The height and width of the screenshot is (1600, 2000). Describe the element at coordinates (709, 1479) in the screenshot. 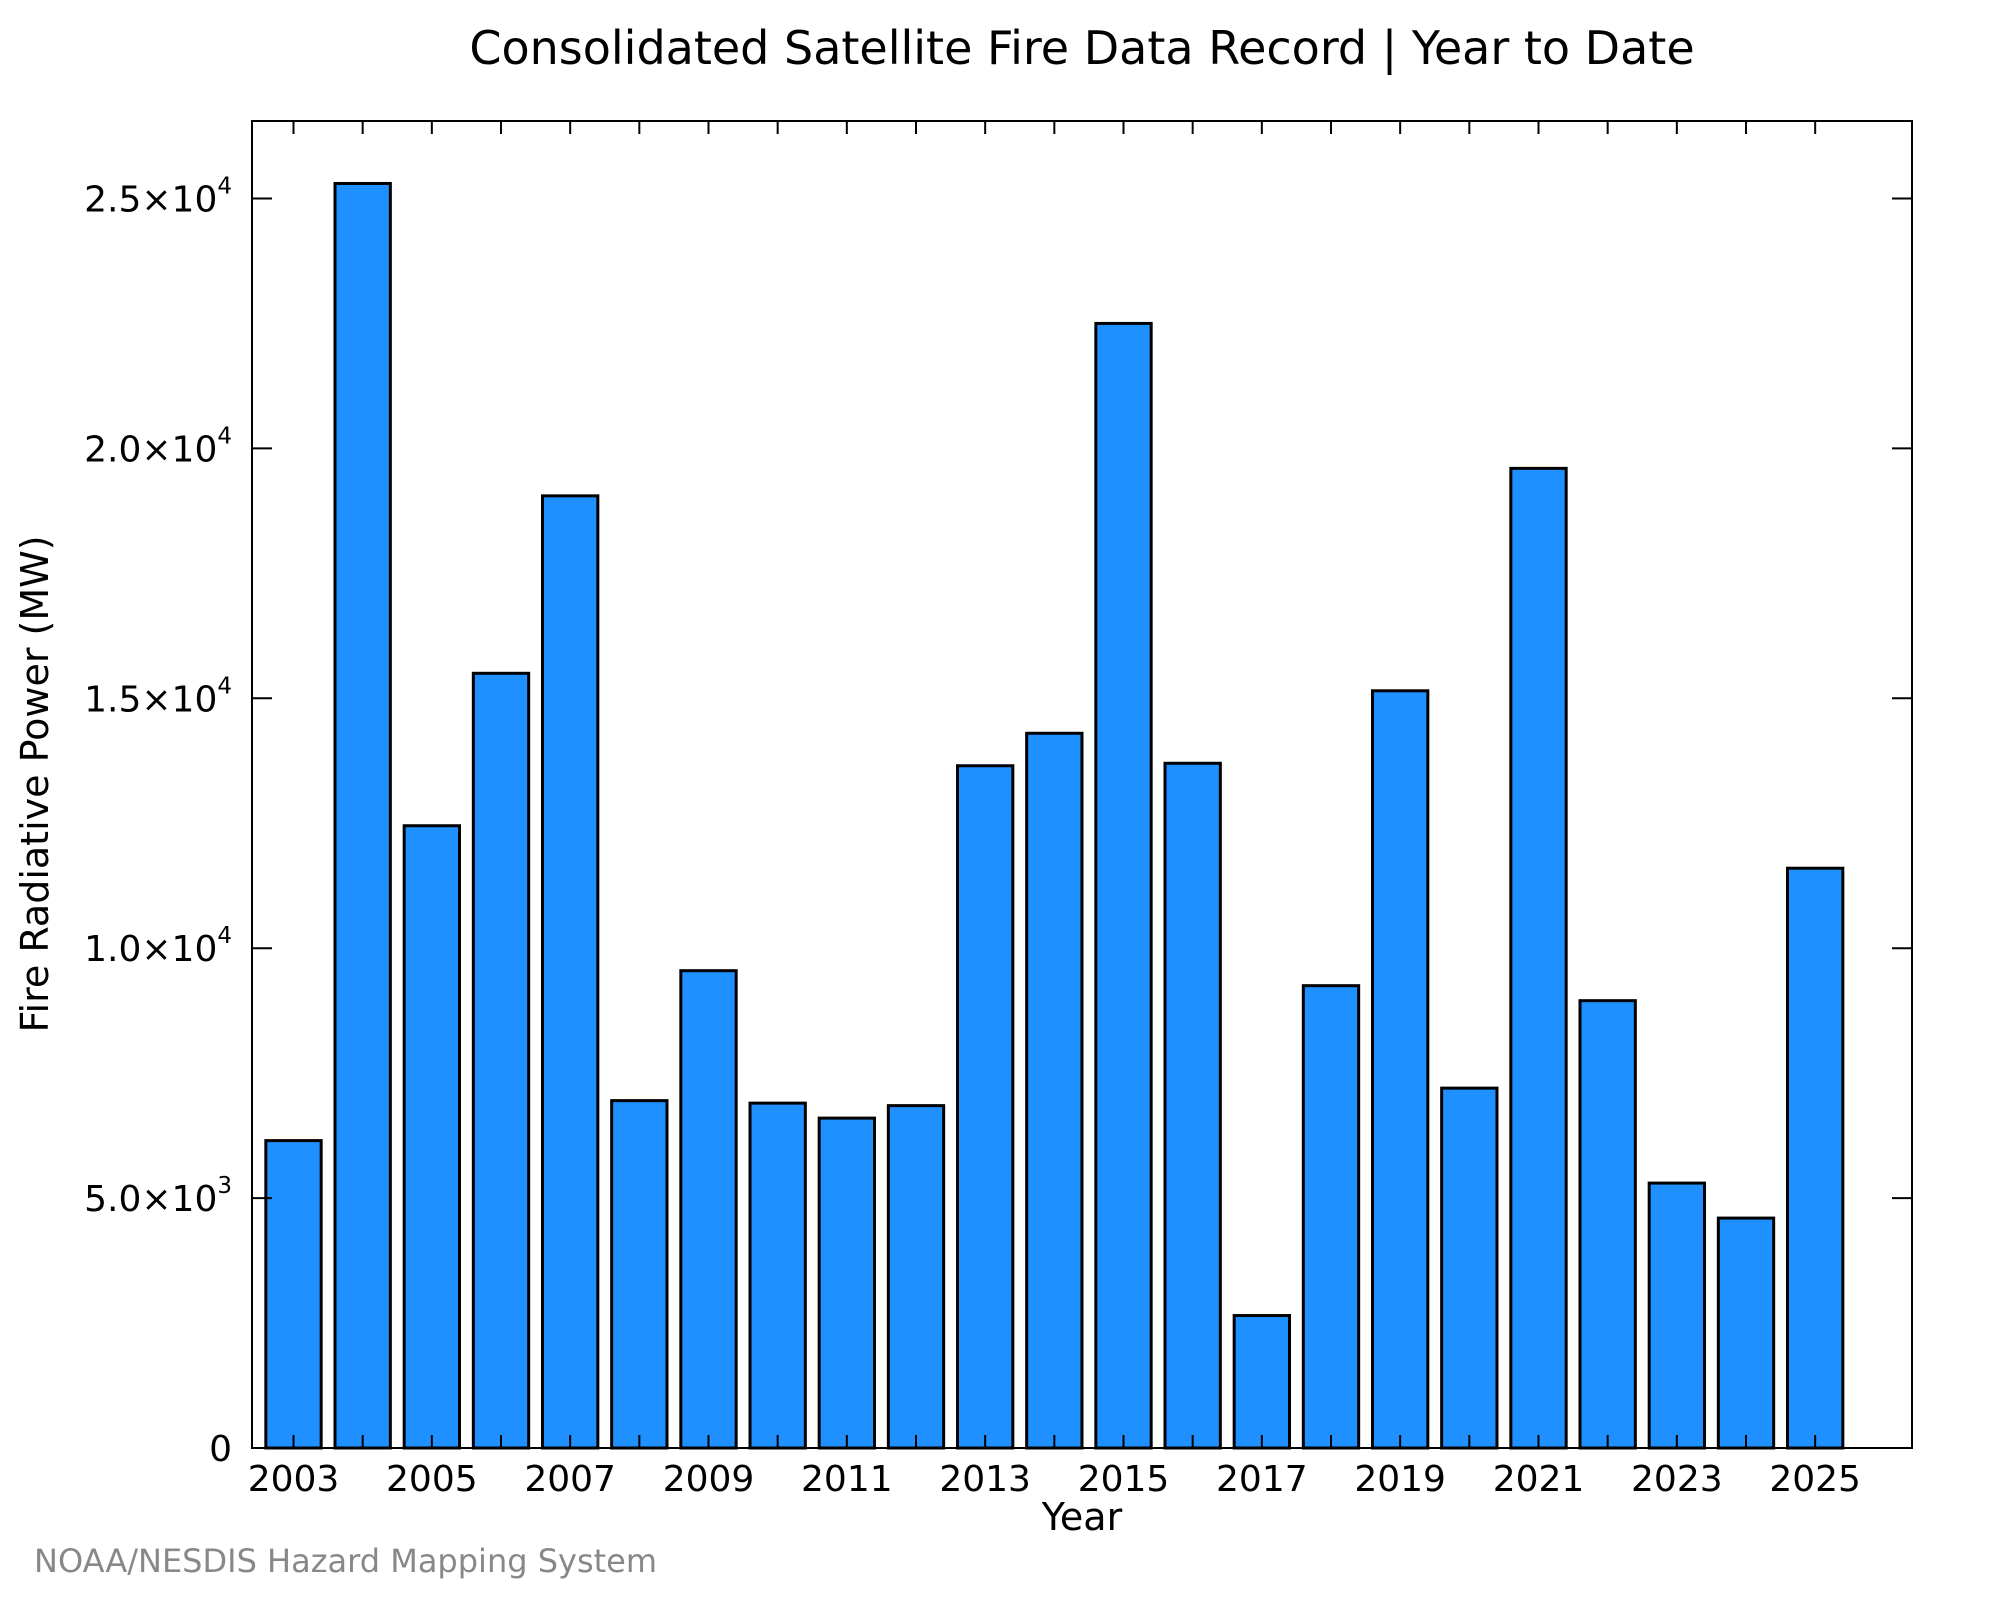

I see `x-tick-label: 2009` at that location.